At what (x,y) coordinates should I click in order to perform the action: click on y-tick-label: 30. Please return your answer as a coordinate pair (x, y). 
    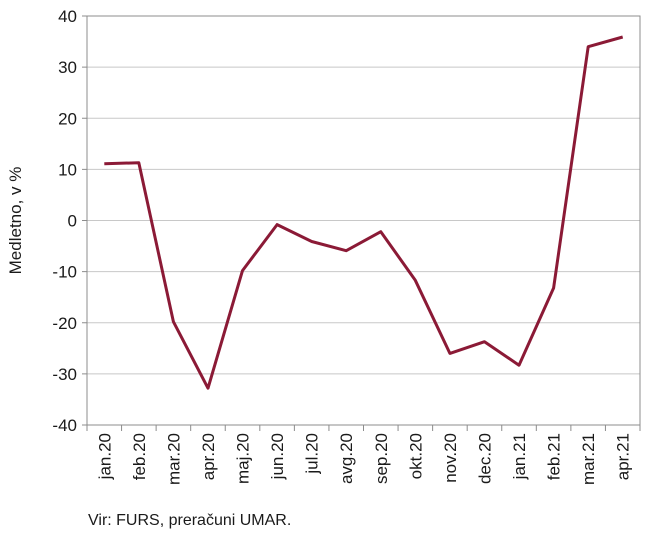
    Looking at the image, I should click on (67, 67).